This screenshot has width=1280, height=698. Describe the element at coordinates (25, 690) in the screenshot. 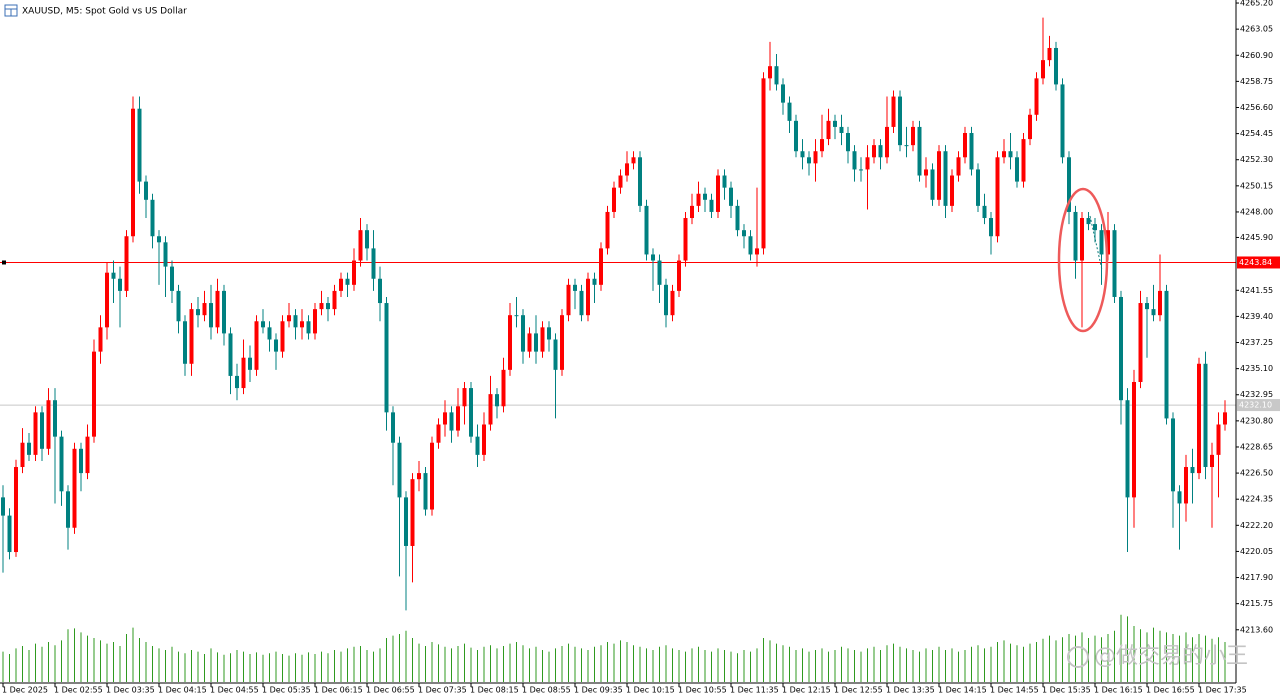

I see `x-tick-label: 1 Dec 2025` at that location.